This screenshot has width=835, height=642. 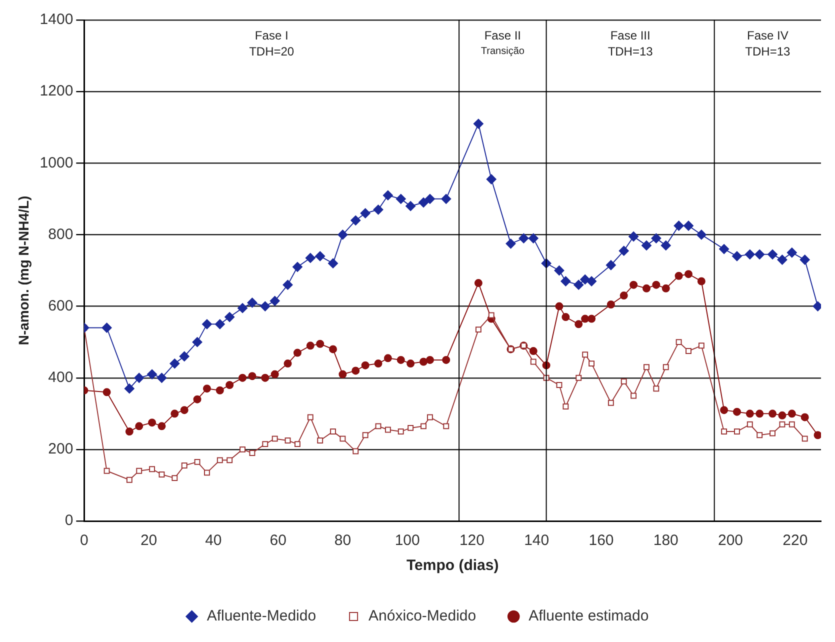 I want to click on y-tick-label: 0, so click(x=69, y=521).